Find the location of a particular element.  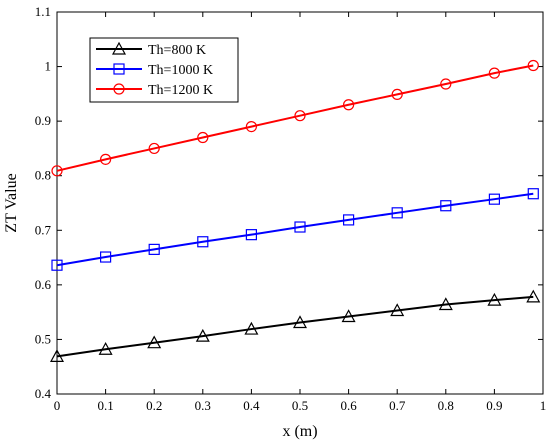

x-tick-label: 0.1 is located at coordinates (105, 405).